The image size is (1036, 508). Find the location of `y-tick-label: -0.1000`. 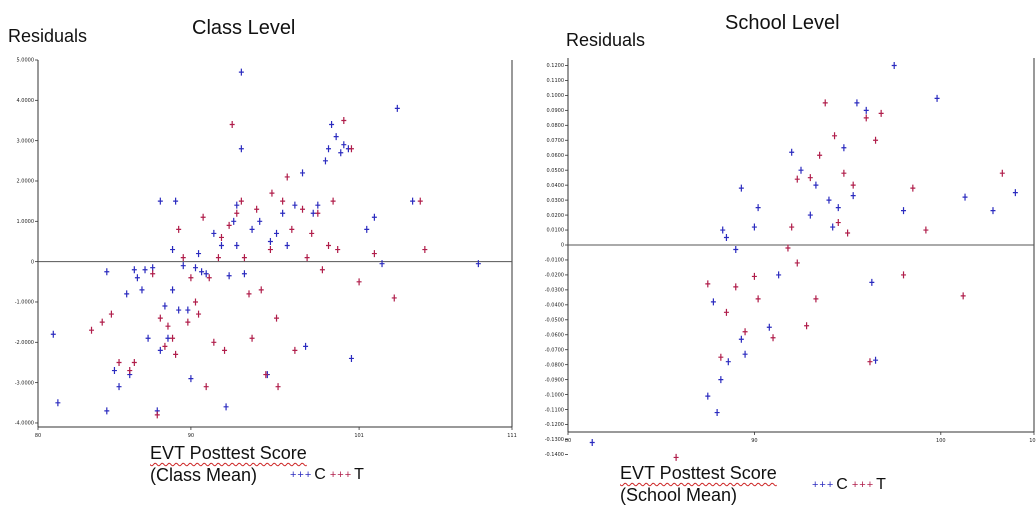

y-tick-label: -0.1000 is located at coordinates (554, 395).